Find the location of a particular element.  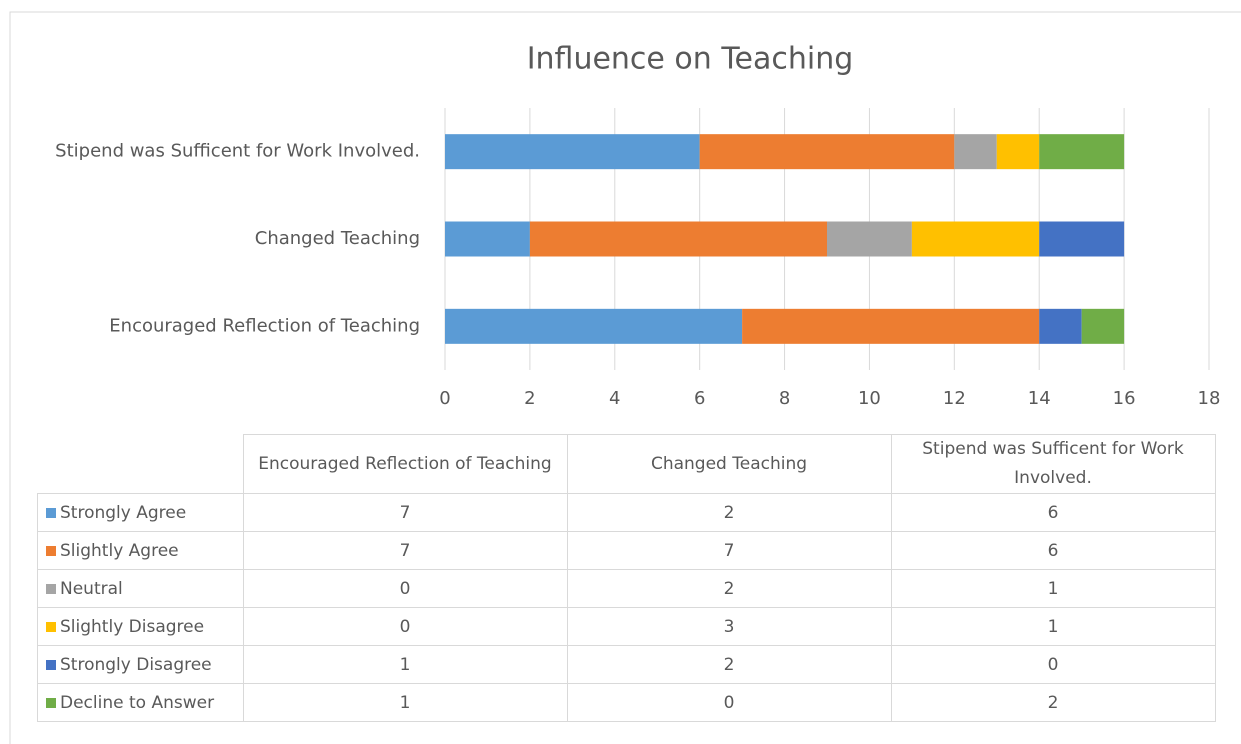

table-row: Strongly Agree 7 2 6 is located at coordinates (626, 512).